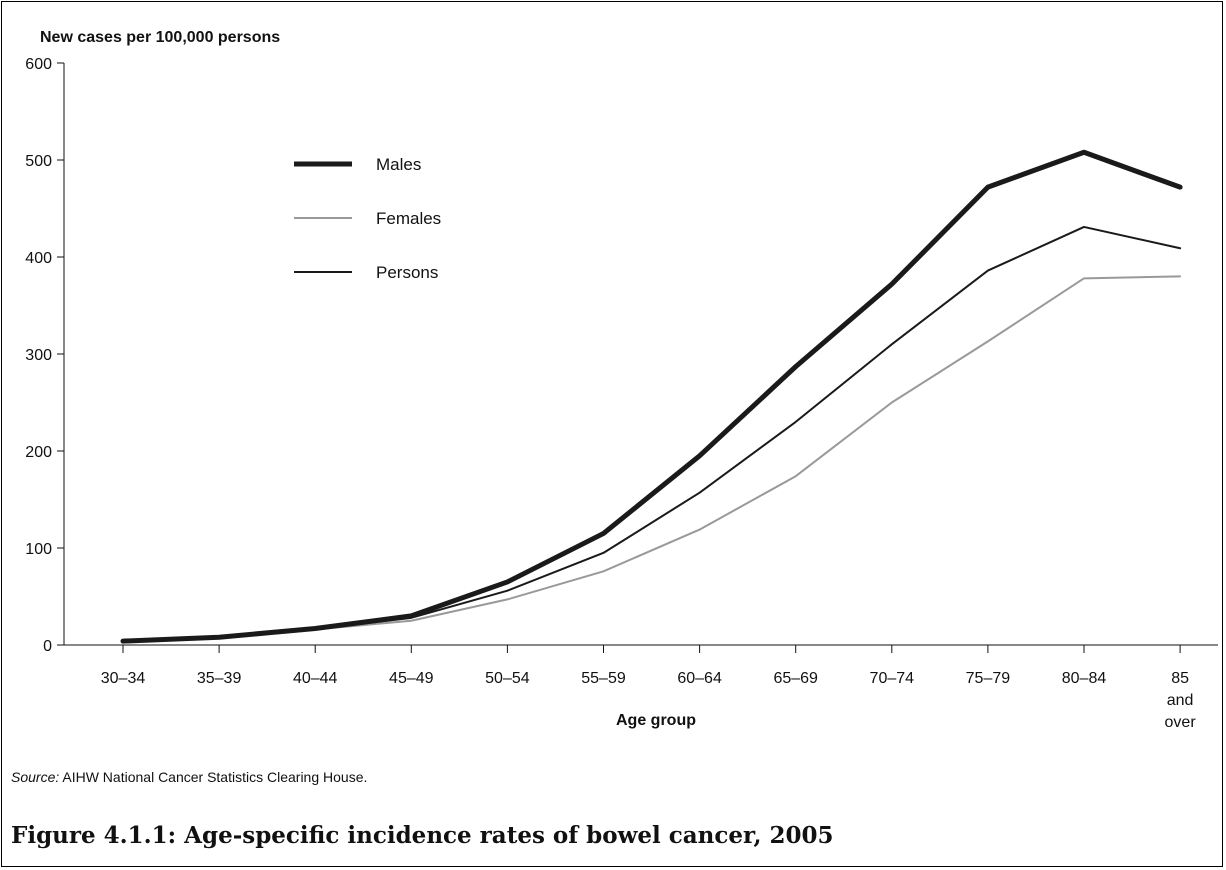  I want to click on x-tick-label: 75–79, so click(988, 678).